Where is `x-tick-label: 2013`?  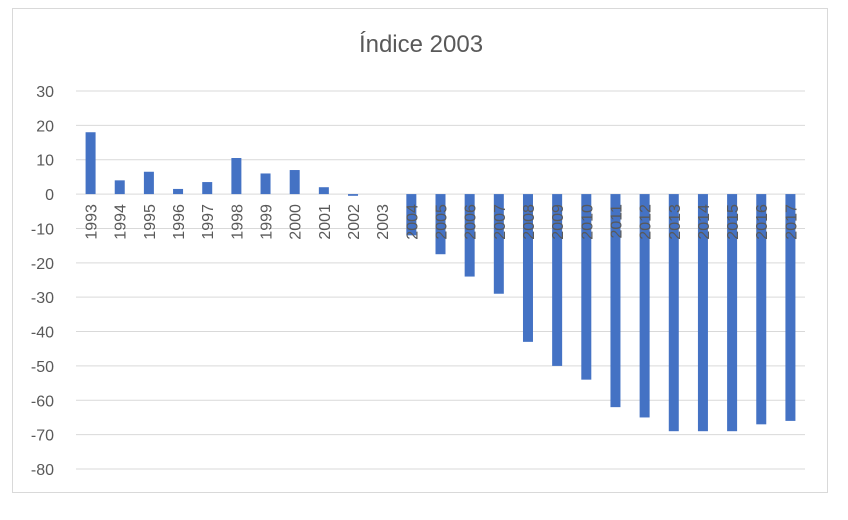
x-tick-label: 2013 is located at coordinates (675, 222).